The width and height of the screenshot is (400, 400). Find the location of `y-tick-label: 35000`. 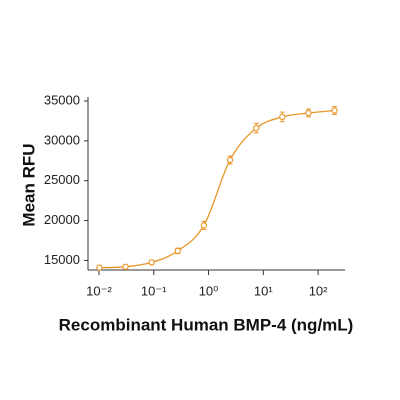

y-tick-label: 35000 is located at coordinates (62, 99).